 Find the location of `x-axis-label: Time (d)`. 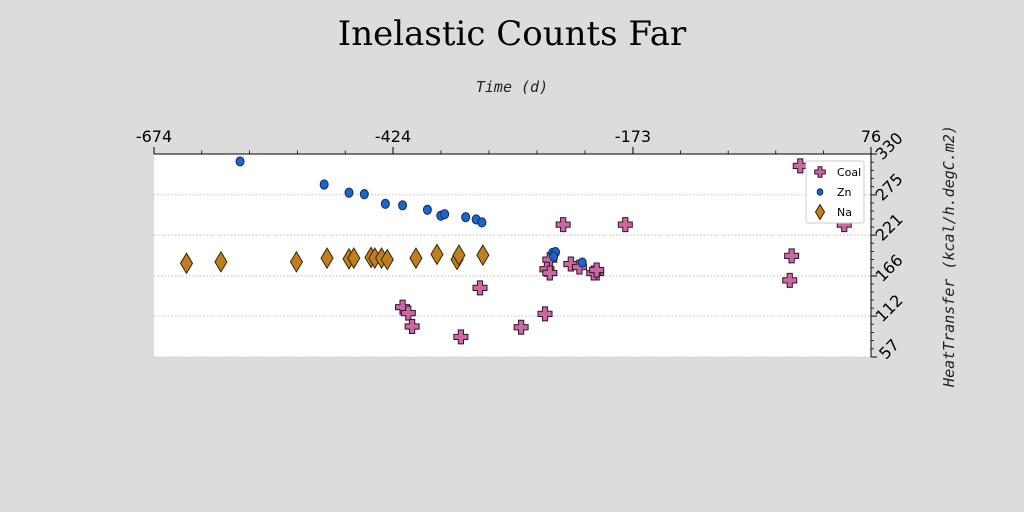

x-axis-label: Time (d) is located at coordinates (512, 87).